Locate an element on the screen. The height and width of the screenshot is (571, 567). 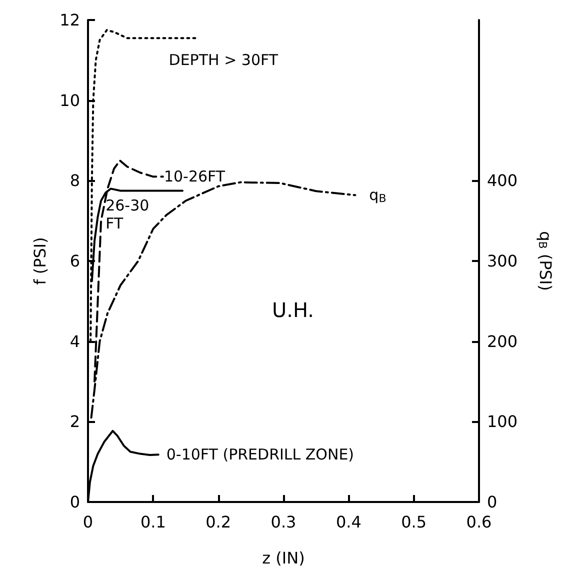
y2-tick-label: 100 is located at coordinates (502, 422).